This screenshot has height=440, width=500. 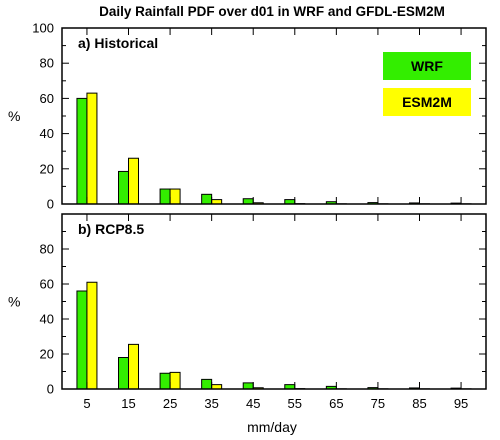 What do you see at coordinates (336, 403) in the screenshot?
I see `x-tick-label: 65` at bounding box center [336, 403].